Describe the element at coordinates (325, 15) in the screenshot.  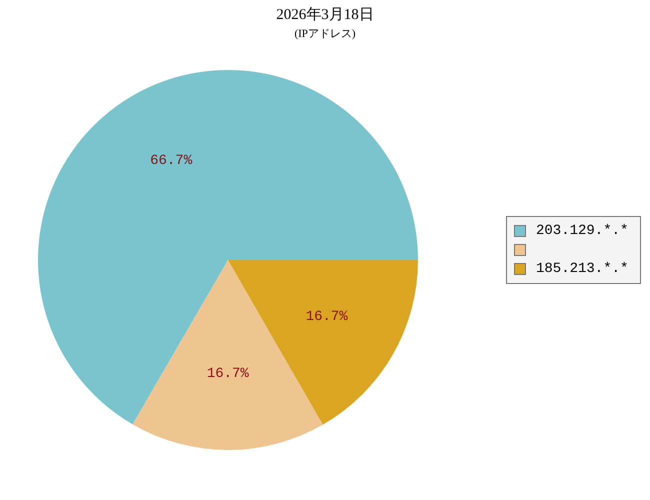
I see `chart-title: 2026年3月18日` at that location.